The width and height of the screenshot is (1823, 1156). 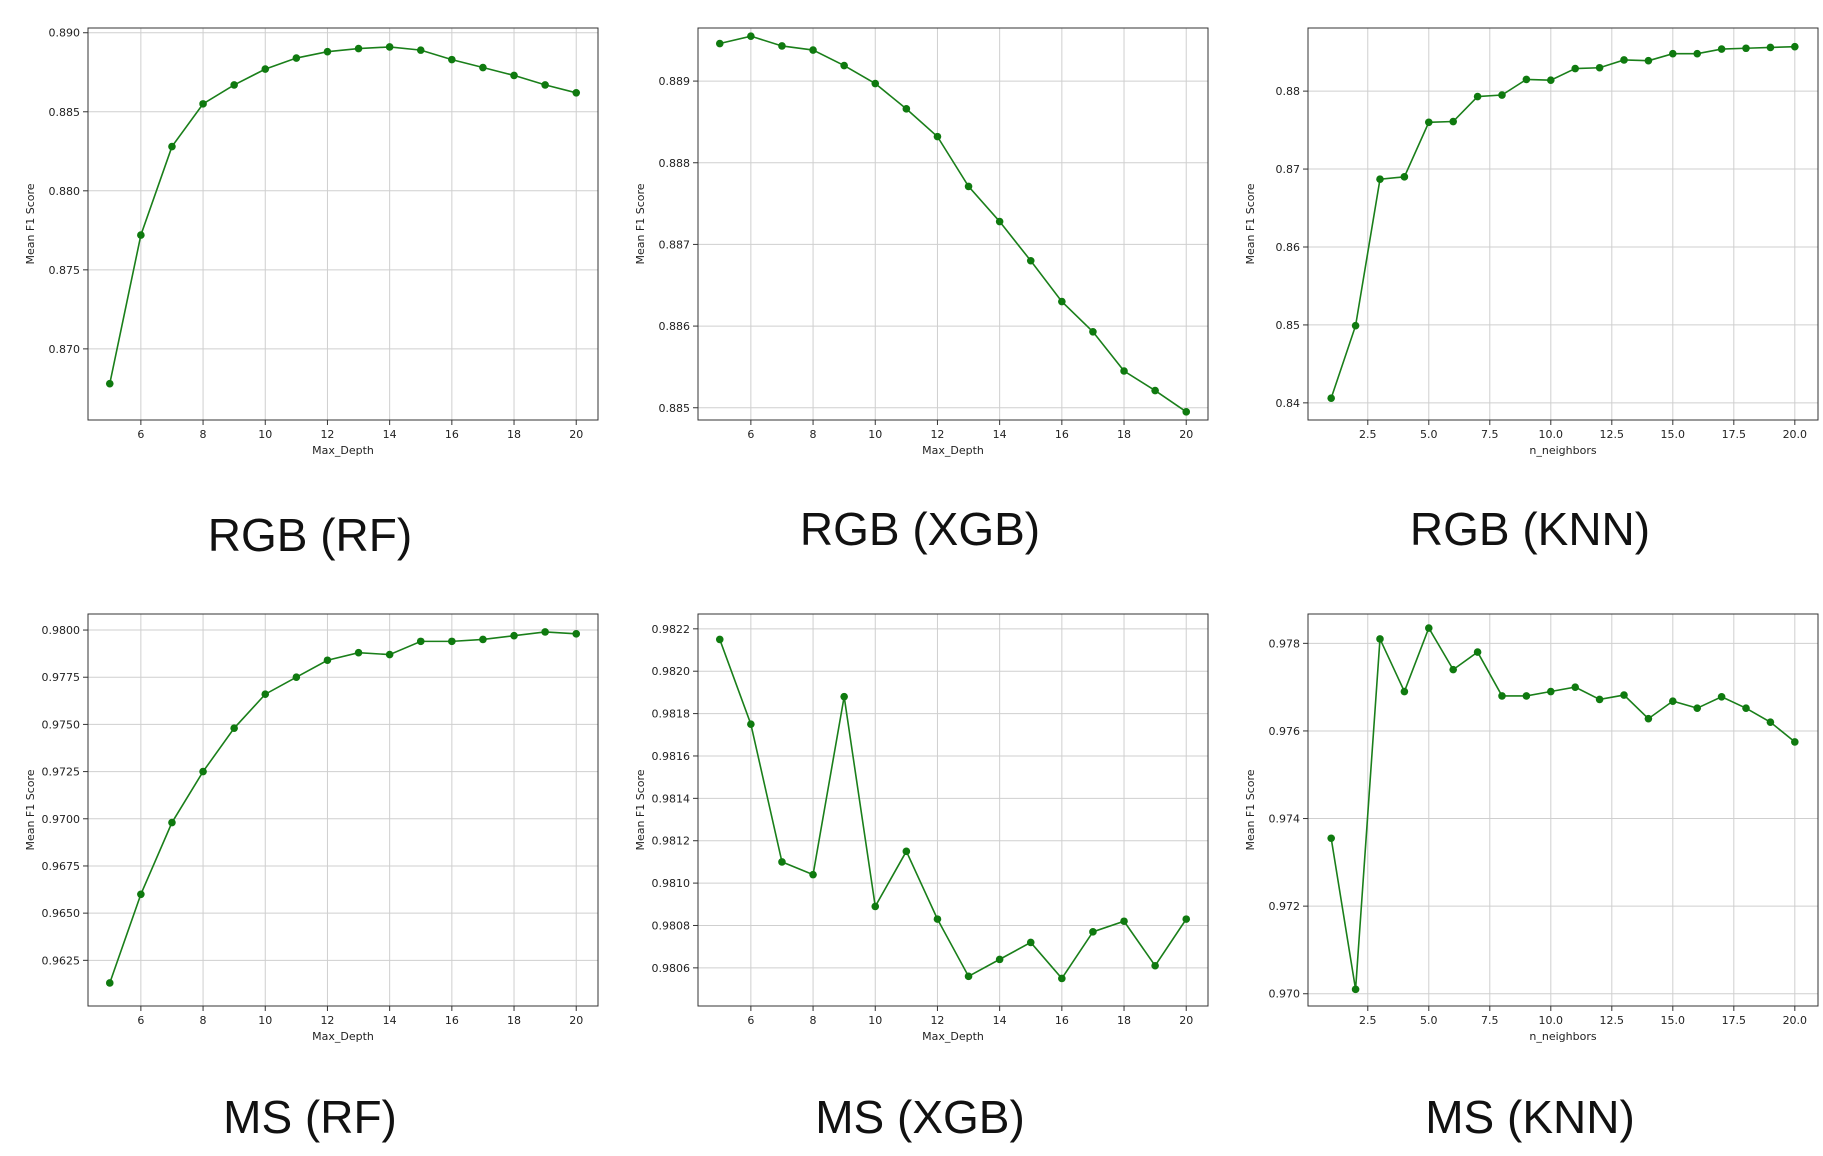 I want to click on y-tick-label: 0.887, so click(x=675, y=244).